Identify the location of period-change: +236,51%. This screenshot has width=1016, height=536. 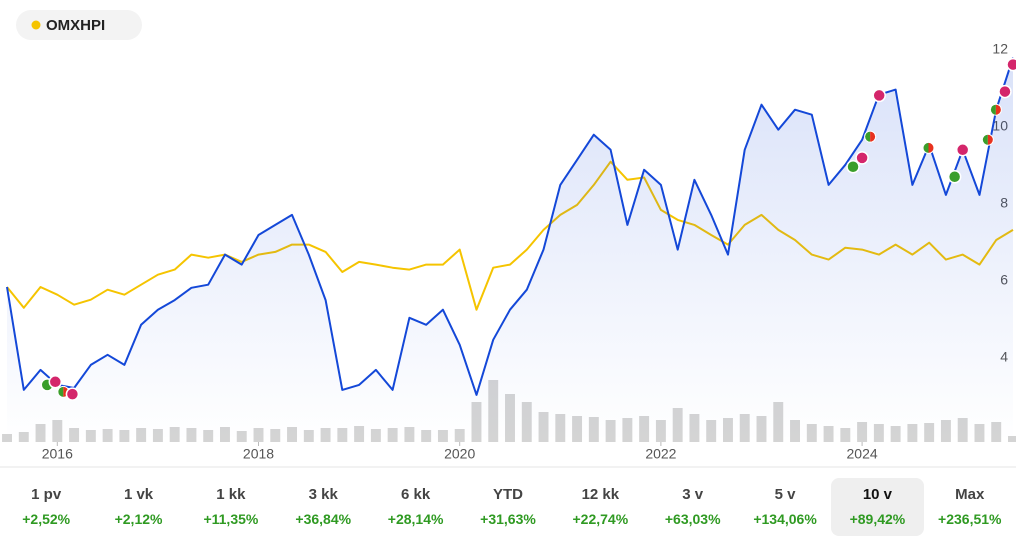
(970, 519).